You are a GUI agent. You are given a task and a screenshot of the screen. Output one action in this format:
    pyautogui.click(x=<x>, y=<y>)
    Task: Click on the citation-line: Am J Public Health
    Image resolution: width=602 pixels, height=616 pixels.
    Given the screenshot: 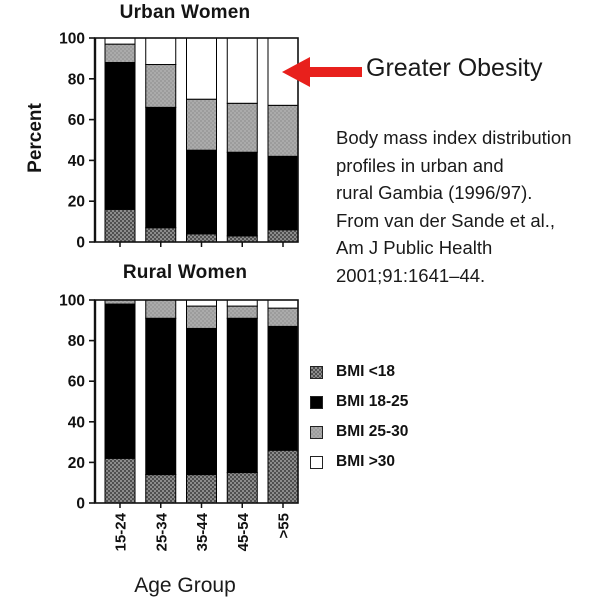 What is the action you would take?
    pyautogui.click(x=414, y=247)
    